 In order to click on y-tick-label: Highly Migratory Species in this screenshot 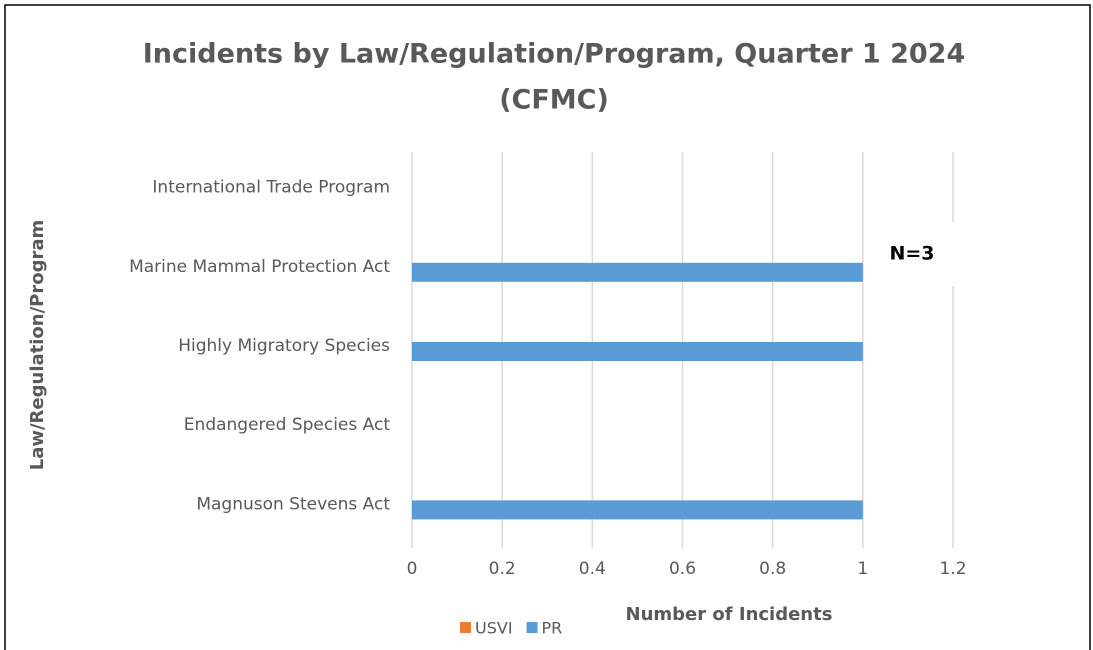, I will do `click(284, 346)`.